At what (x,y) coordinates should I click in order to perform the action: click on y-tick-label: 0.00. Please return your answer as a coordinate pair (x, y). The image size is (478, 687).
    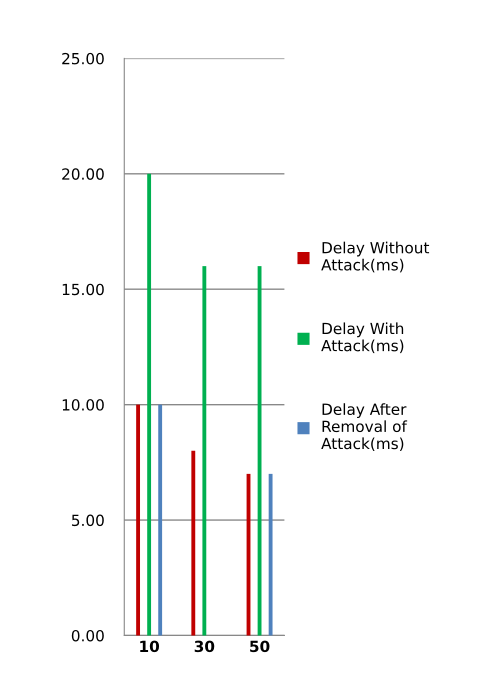
    Looking at the image, I should click on (88, 636).